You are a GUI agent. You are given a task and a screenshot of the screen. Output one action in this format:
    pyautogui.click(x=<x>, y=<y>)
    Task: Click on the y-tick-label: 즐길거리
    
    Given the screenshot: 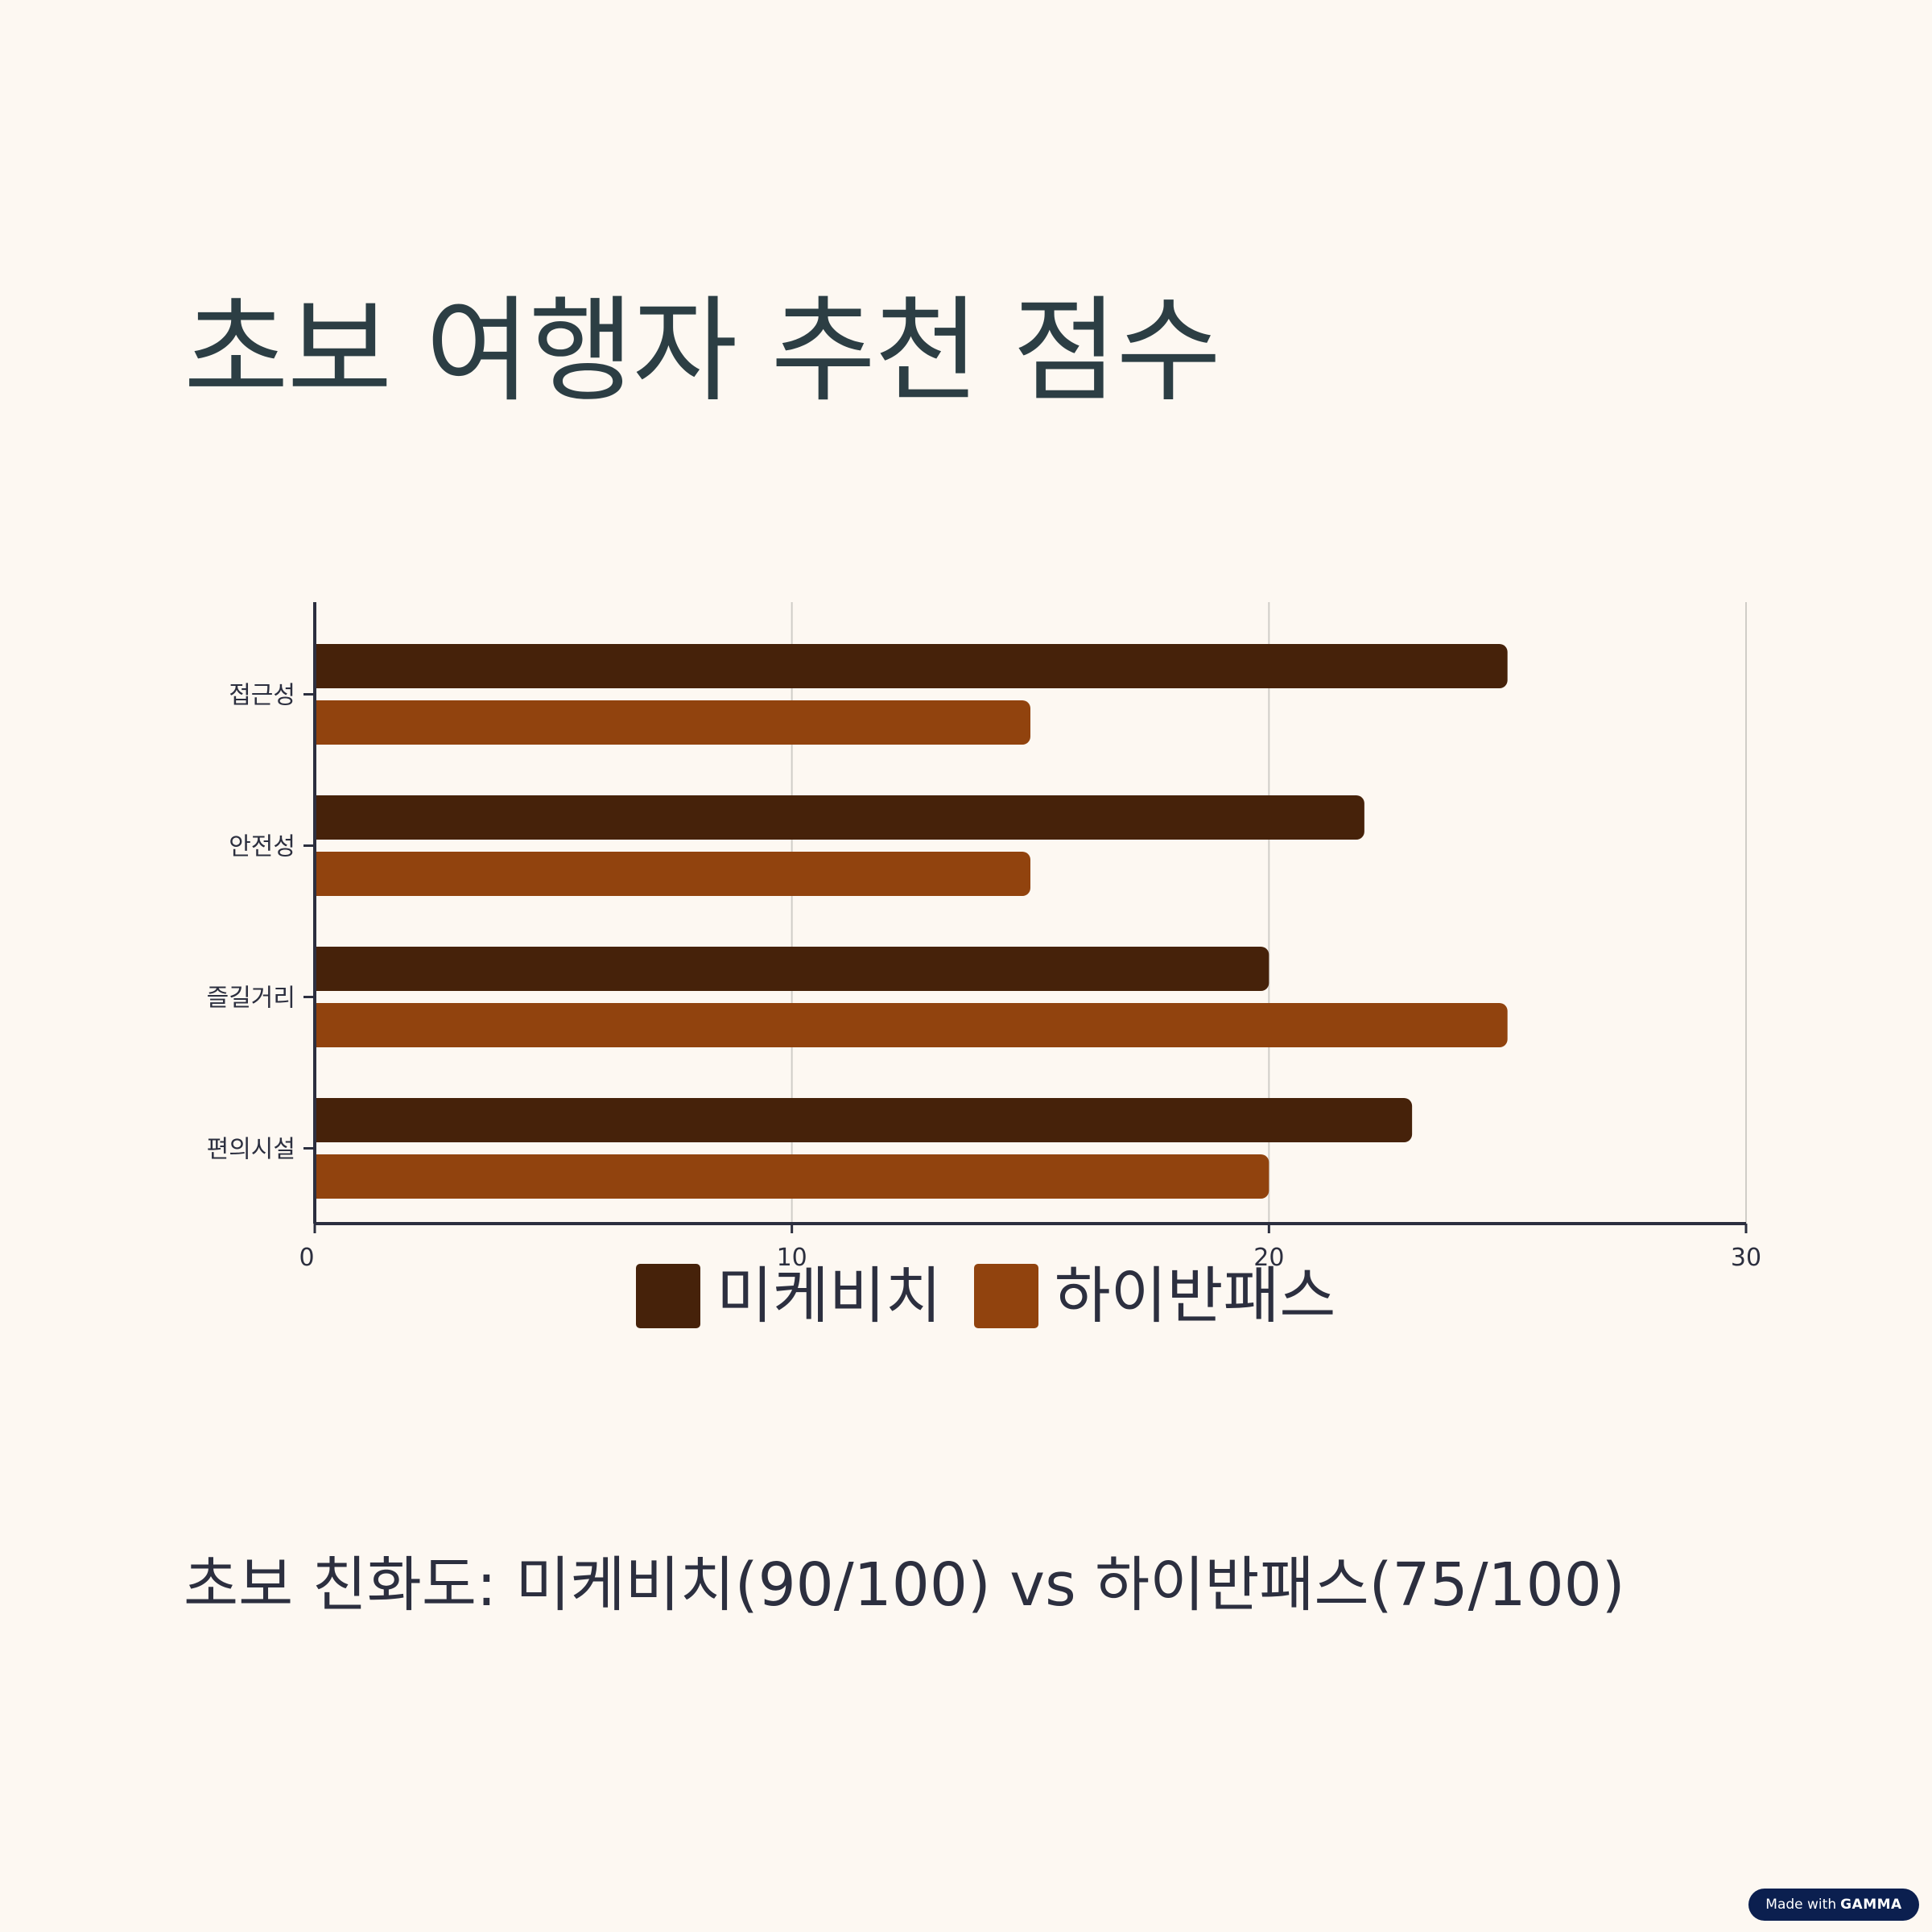 What is the action you would take?
    pyautogui.click(x=251, y=999)
    